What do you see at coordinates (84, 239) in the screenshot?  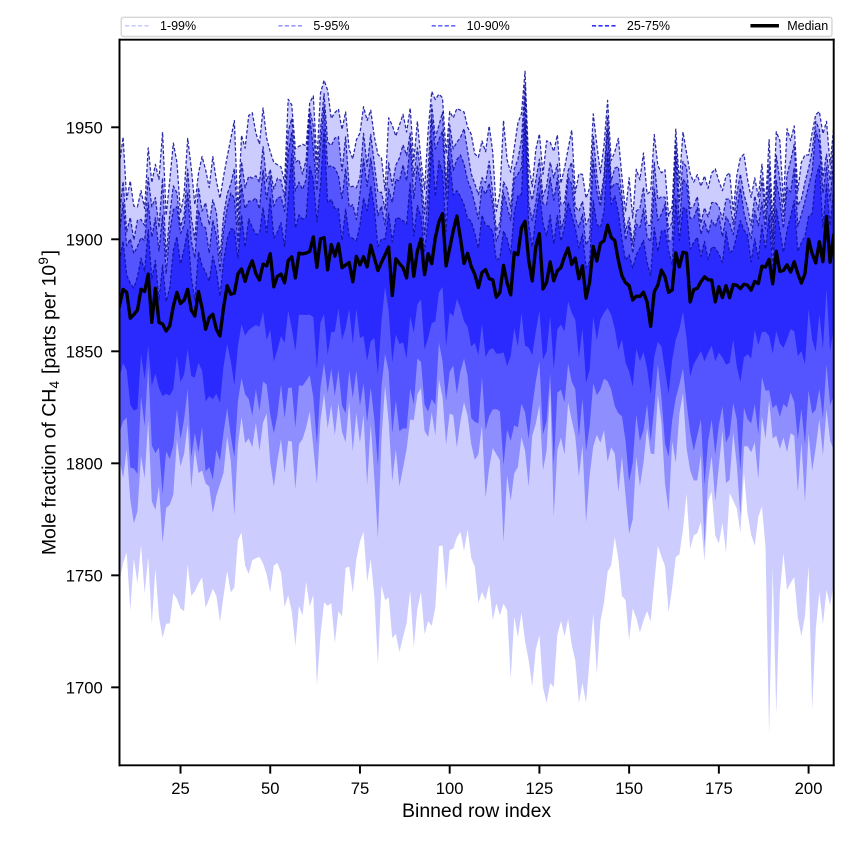 I see `svg-text: 1900` at bounding box center [84, 239].